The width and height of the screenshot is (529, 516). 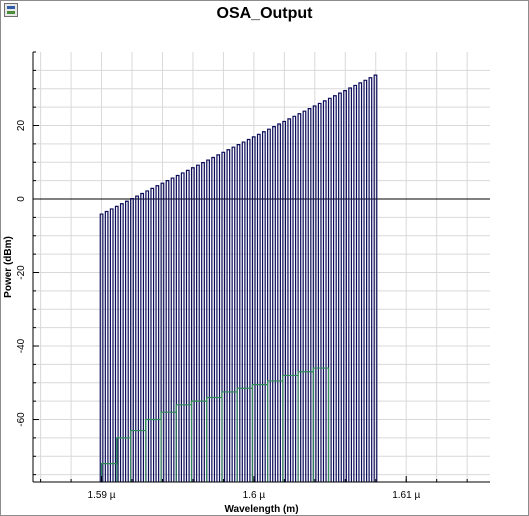 I want to click on x-tick-label: 1.6 µ, so click(x=254, y=495).